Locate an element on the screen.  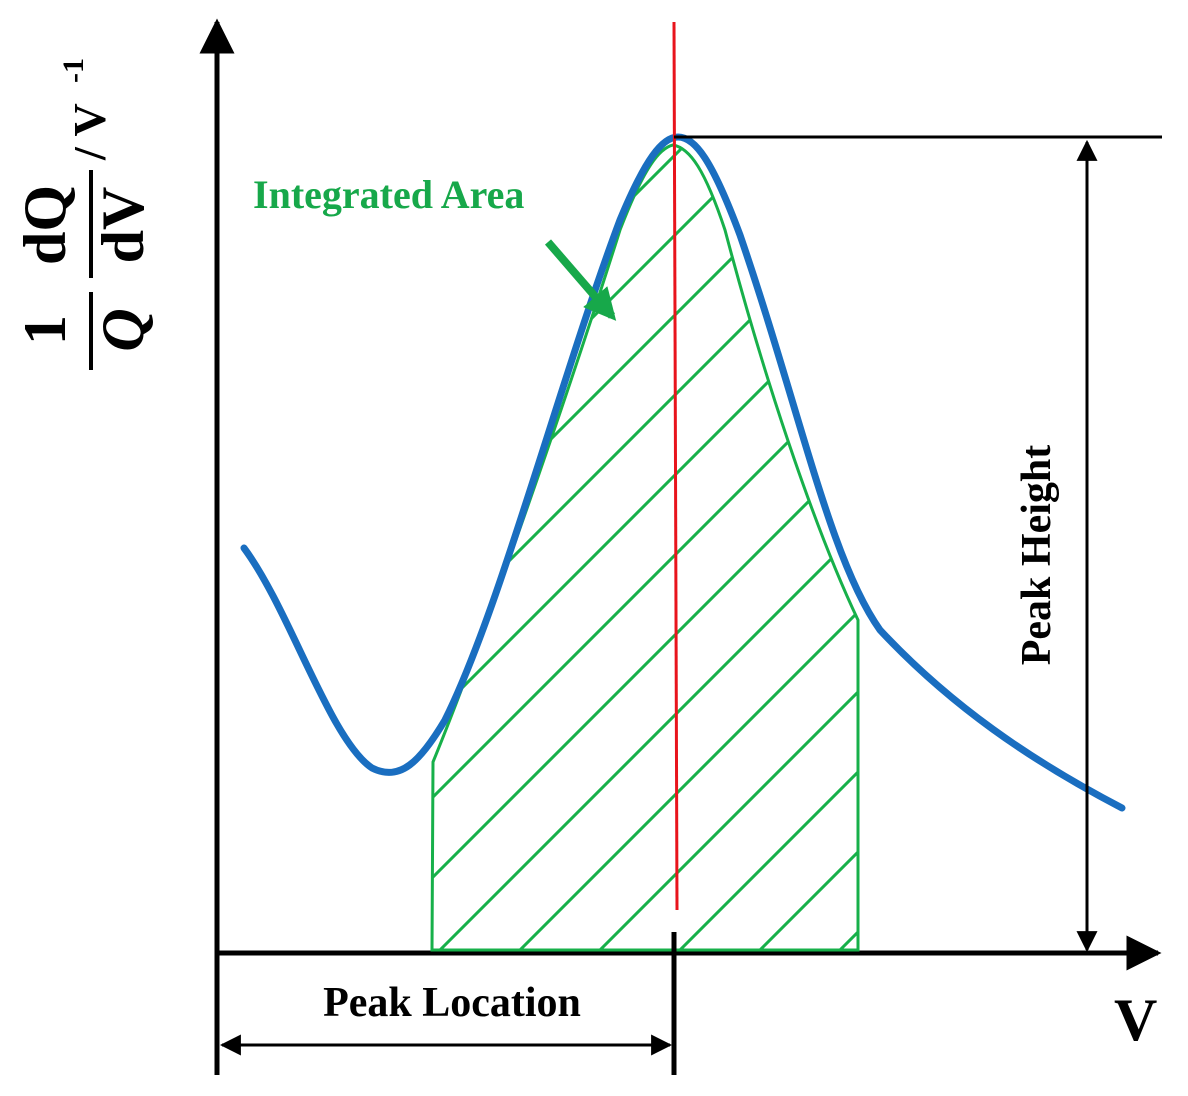
x-axis-label: V is located at coordinates (1135, 1020).